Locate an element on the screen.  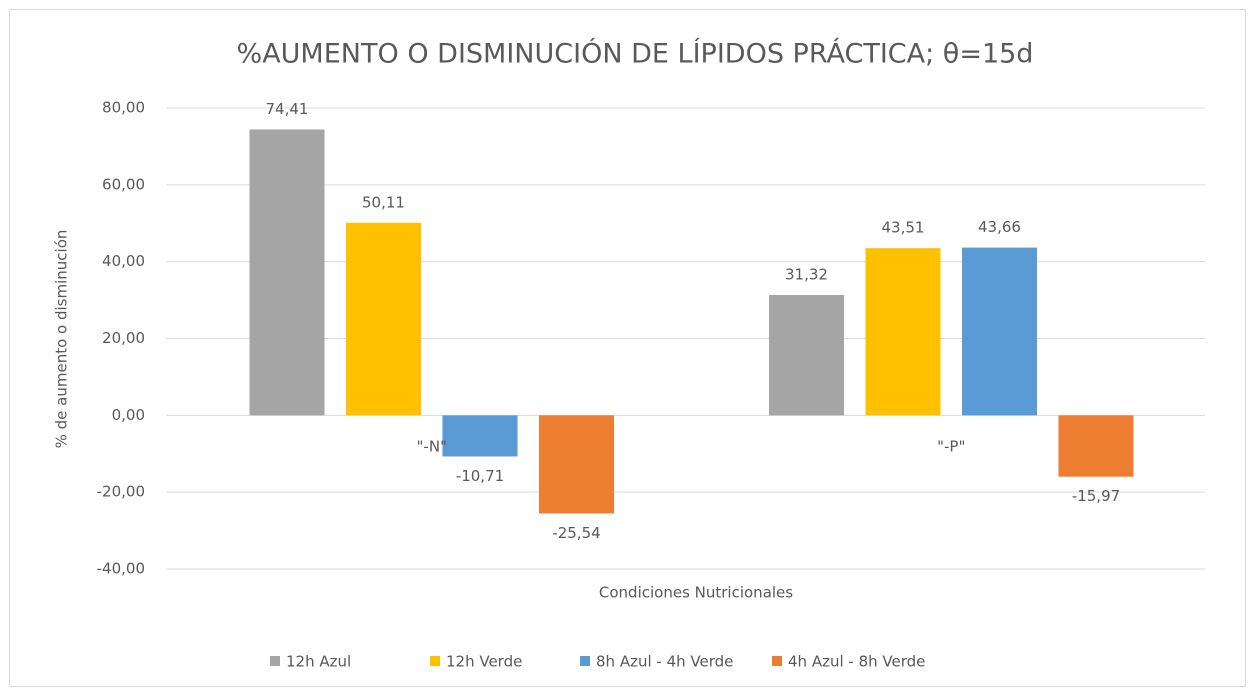
y-axis-label: % de aumento o disminución is located at coordinates (62, 339).